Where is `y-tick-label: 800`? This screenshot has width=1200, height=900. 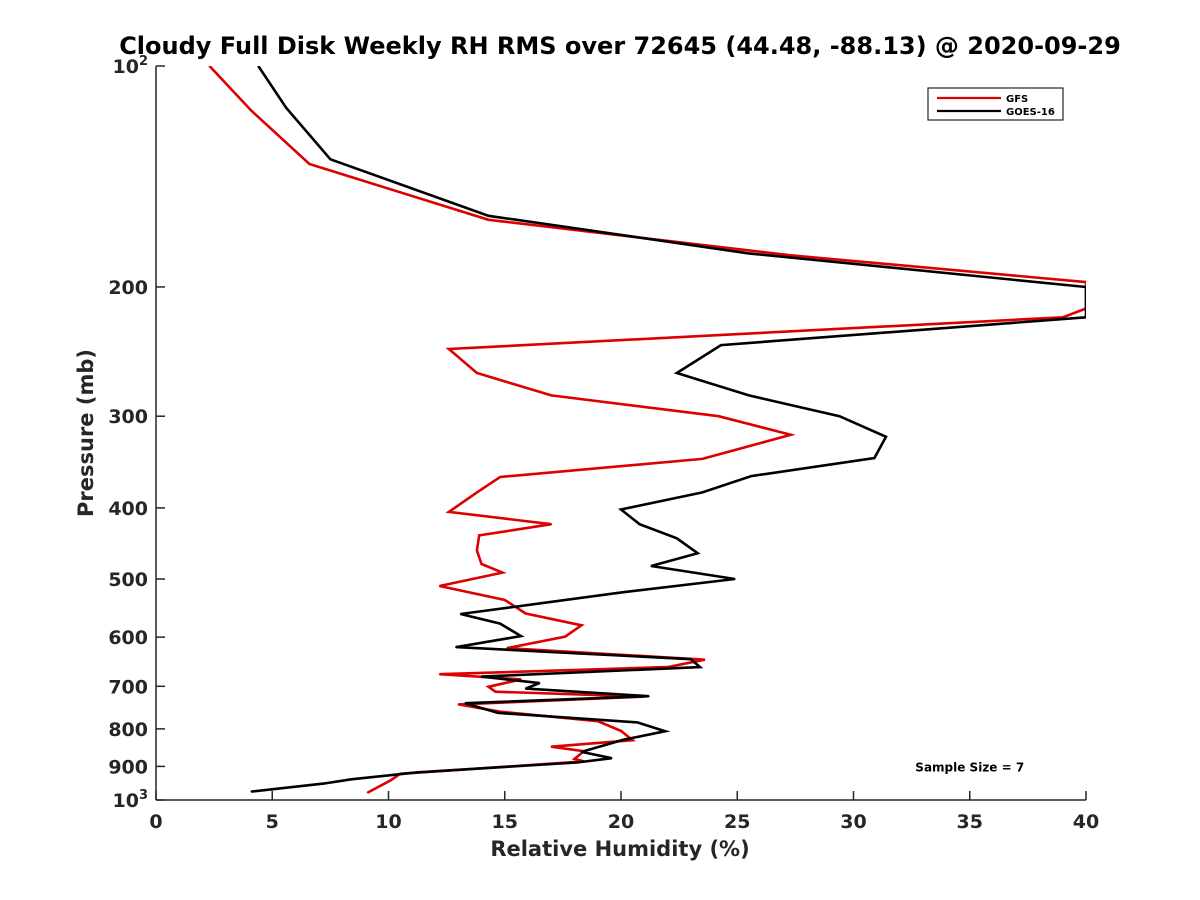 y-tick-label: 800 is located at coordinates (128, 730).